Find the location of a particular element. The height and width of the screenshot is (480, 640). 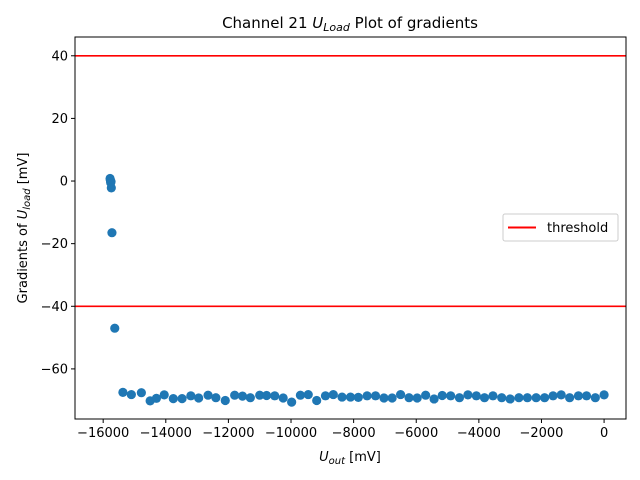

x-tick-label: −2000 is located at coordinates (541, 433).